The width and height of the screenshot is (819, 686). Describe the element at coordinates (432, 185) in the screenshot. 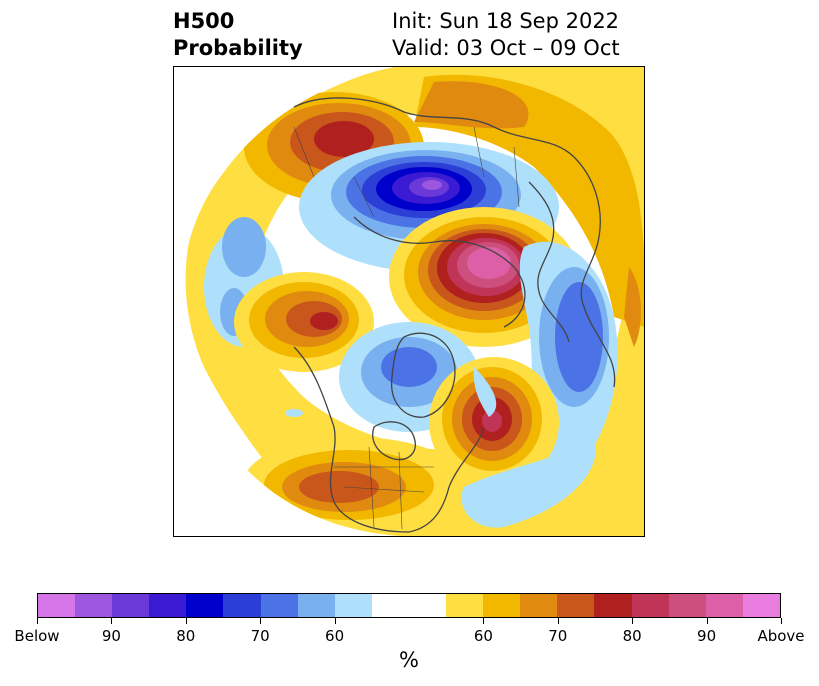

I see `low-purple` at that location.